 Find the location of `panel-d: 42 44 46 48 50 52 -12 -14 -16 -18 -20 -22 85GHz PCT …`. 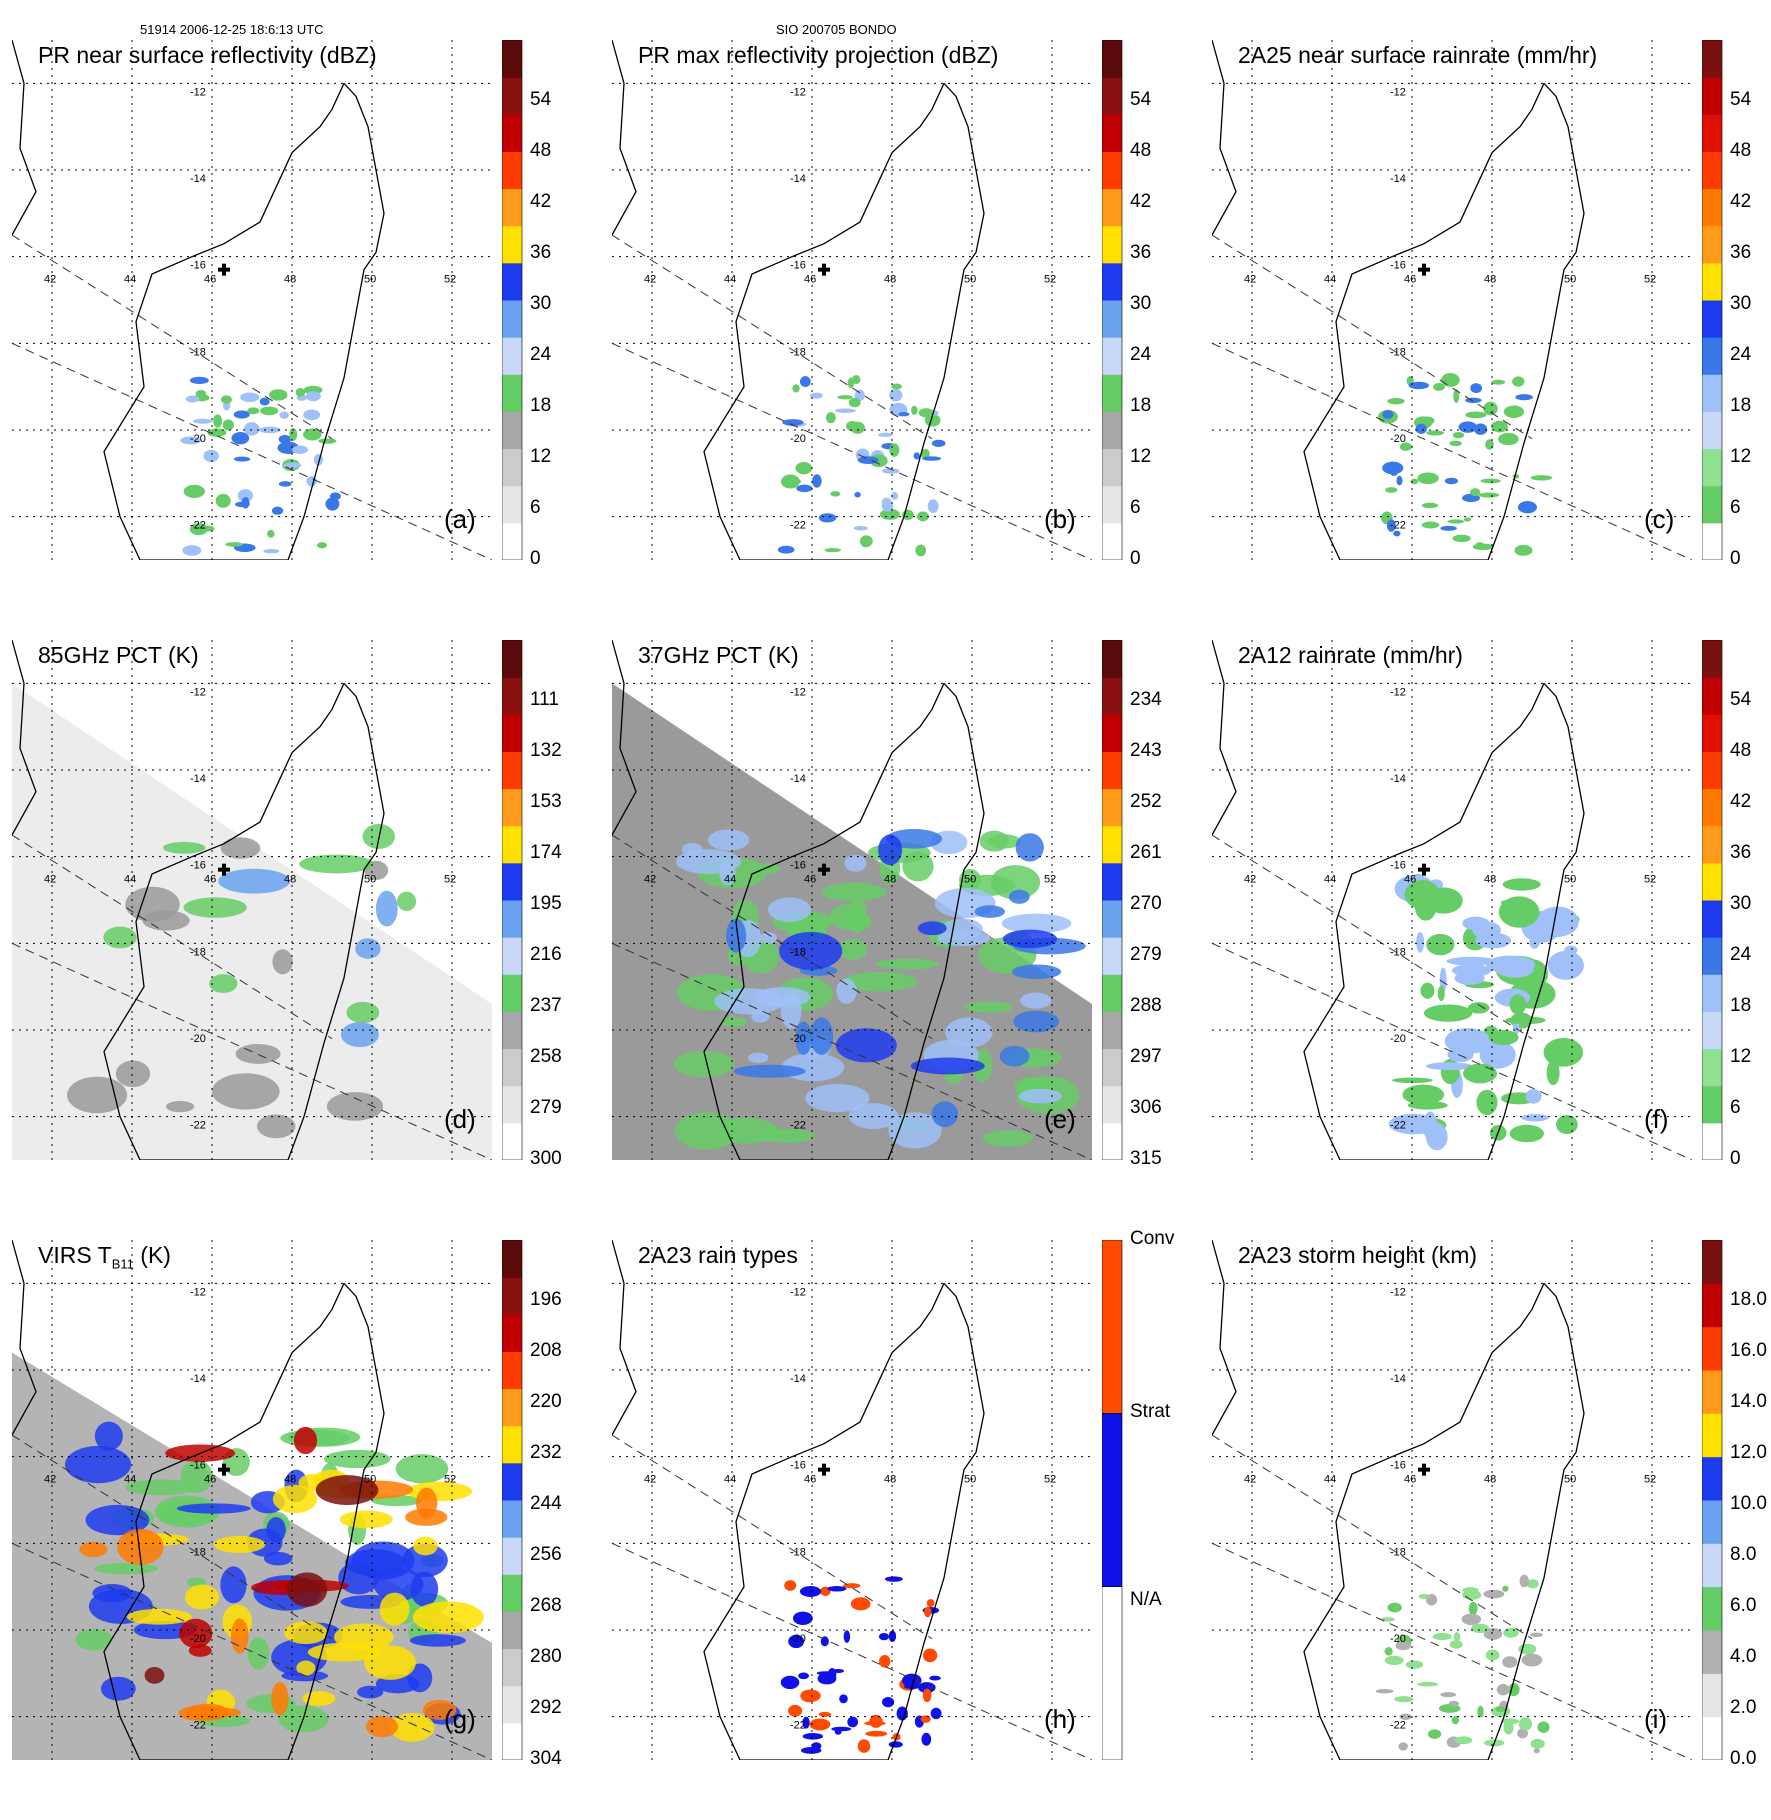

panel-d: 42 44 46 48 50 52 -12 -14 -16 -18 -20 -22 85GHz PCT … is located at coordinates (292, 930).